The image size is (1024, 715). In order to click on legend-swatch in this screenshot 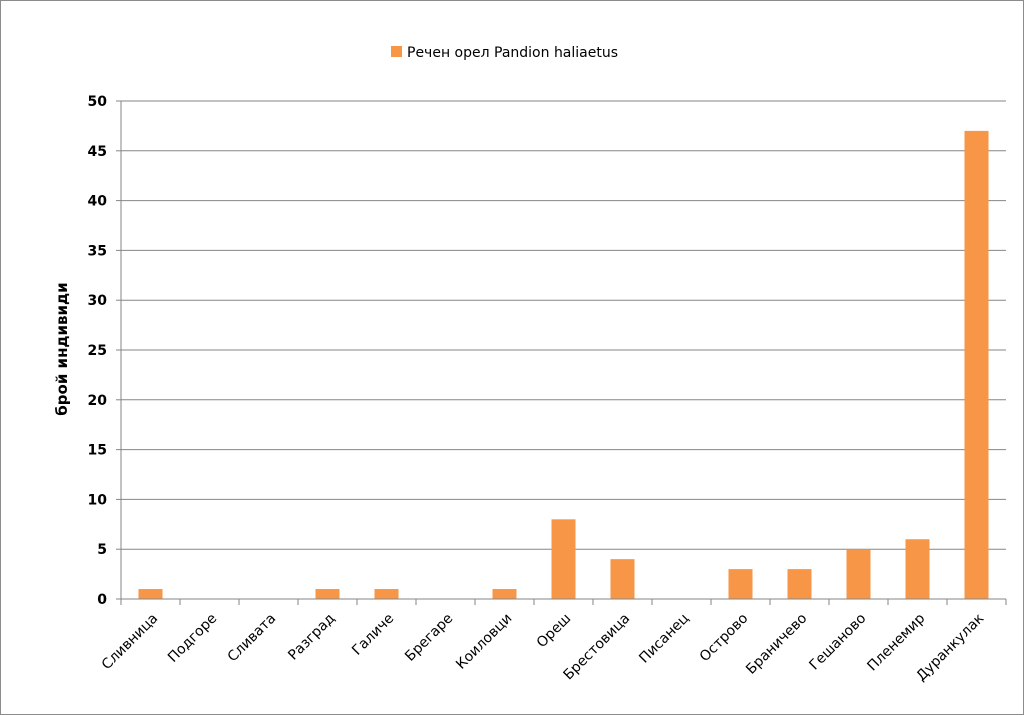, I will do `click(396, 51)`.